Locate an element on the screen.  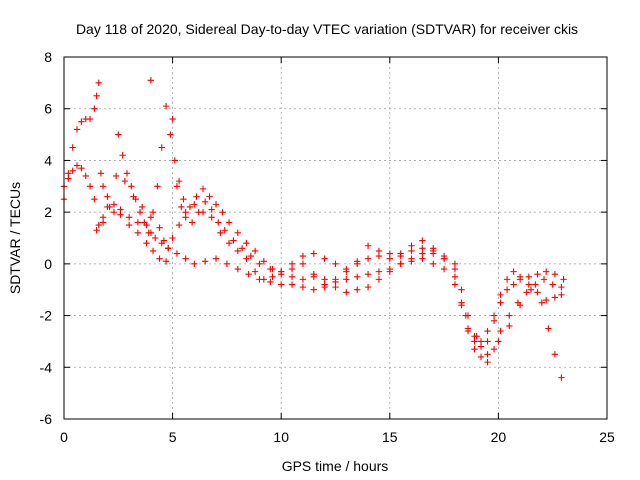
x-tick-label: 10 is located at coordinates (281, 437).